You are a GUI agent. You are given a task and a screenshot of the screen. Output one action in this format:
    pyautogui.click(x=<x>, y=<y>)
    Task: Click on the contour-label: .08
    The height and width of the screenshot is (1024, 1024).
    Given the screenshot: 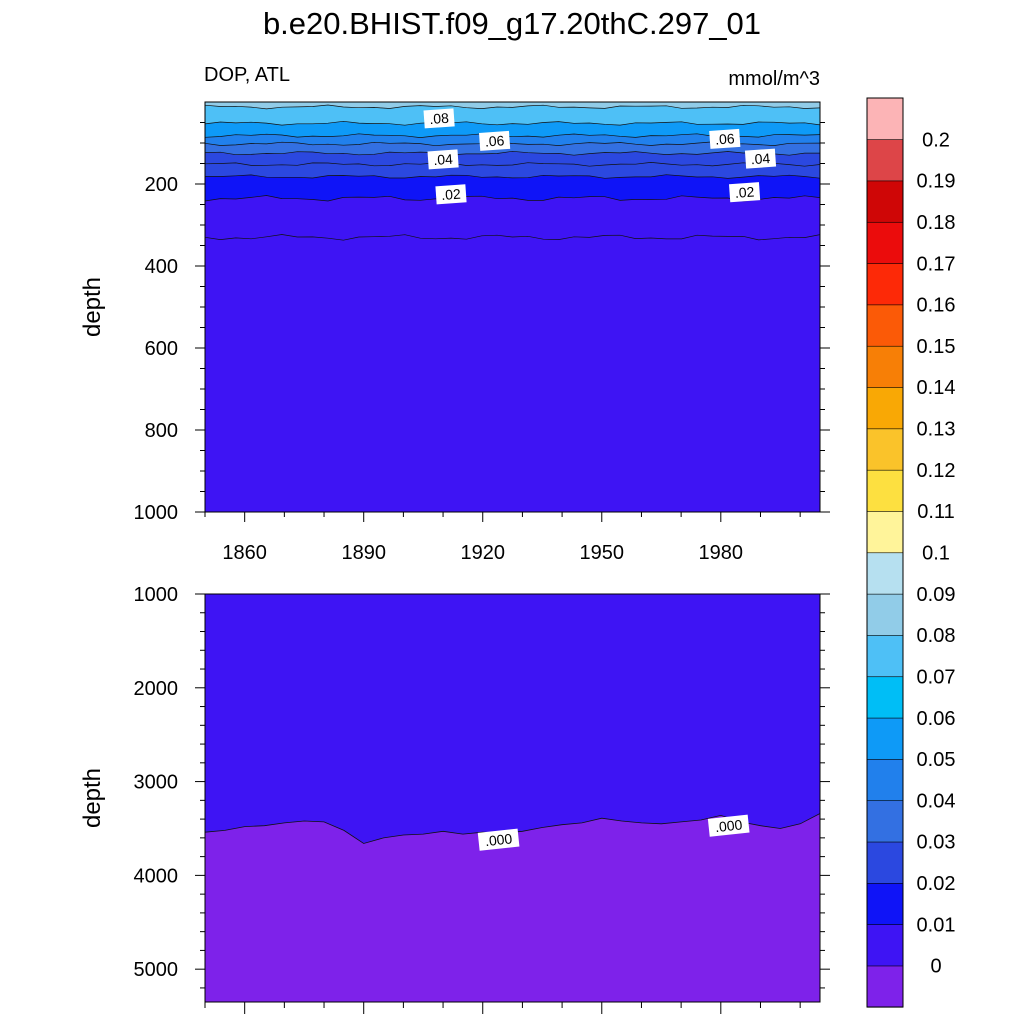 What is the action you would take?
    pyautogui.click(x=439, y=118)
    